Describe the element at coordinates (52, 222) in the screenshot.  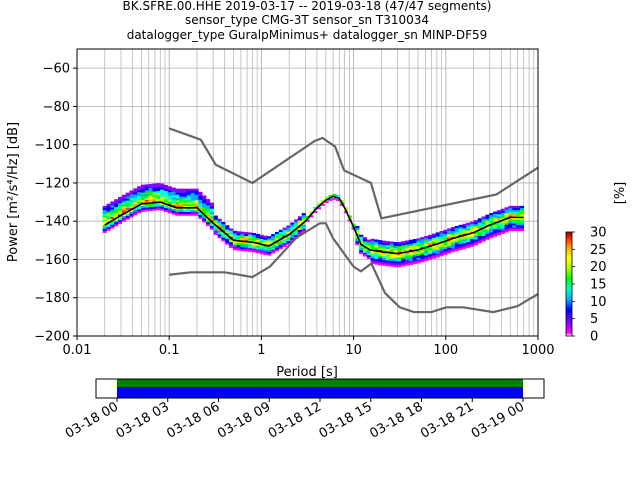
I see `y-tick-label: −140` at that location.